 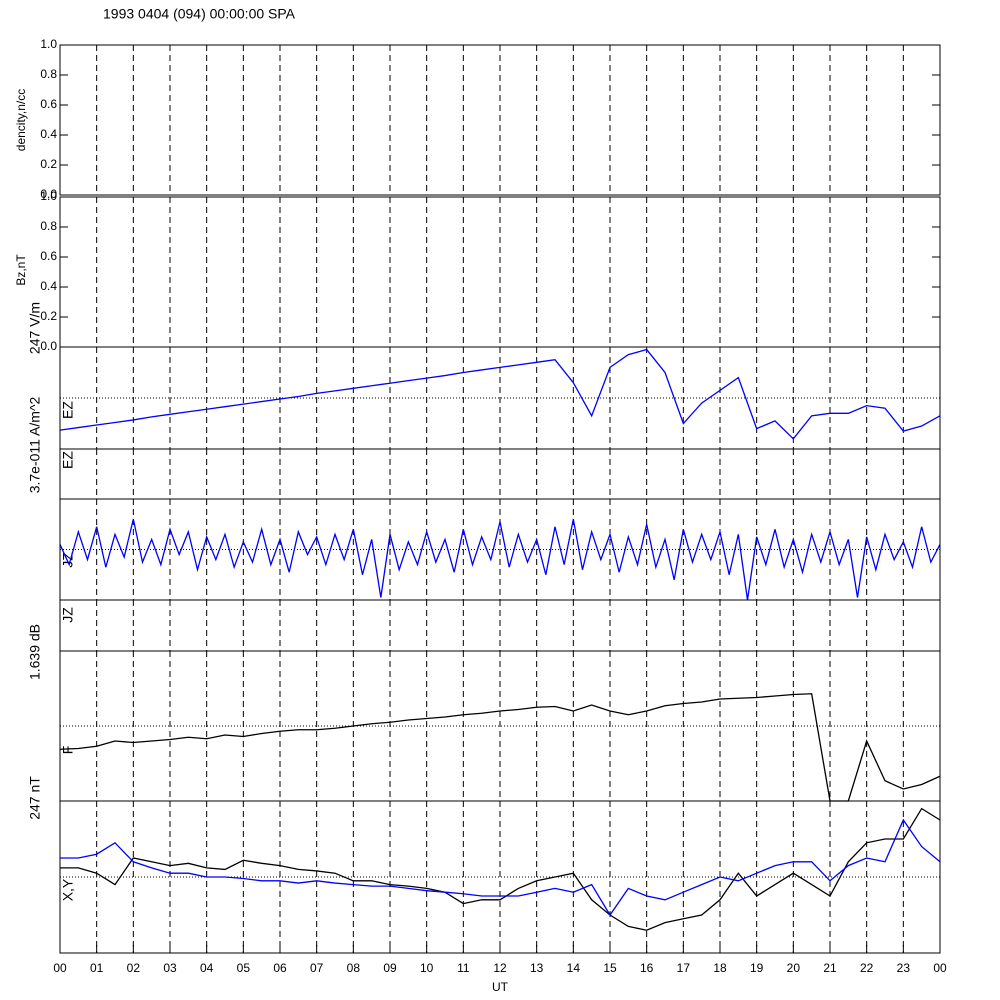 I want to click on x-tick-label: 14, so click(x=574, y=968).